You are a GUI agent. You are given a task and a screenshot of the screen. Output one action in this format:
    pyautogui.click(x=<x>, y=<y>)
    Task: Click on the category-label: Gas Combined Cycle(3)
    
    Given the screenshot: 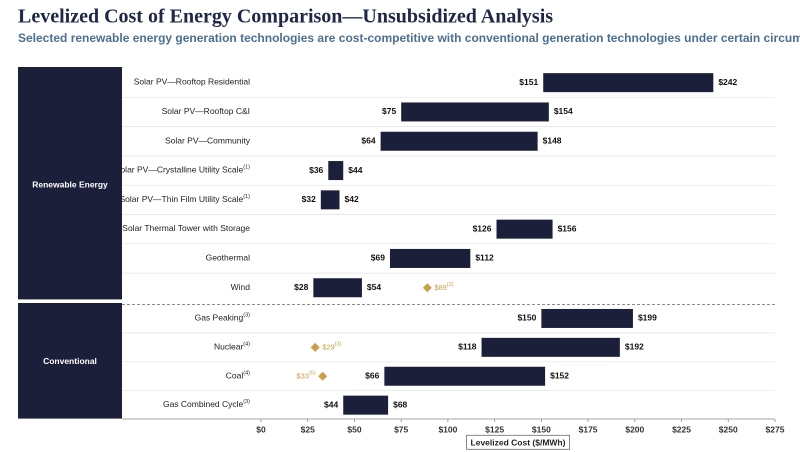 What is the action you would take?
    pyautogui.click(x=206, y=404)
    